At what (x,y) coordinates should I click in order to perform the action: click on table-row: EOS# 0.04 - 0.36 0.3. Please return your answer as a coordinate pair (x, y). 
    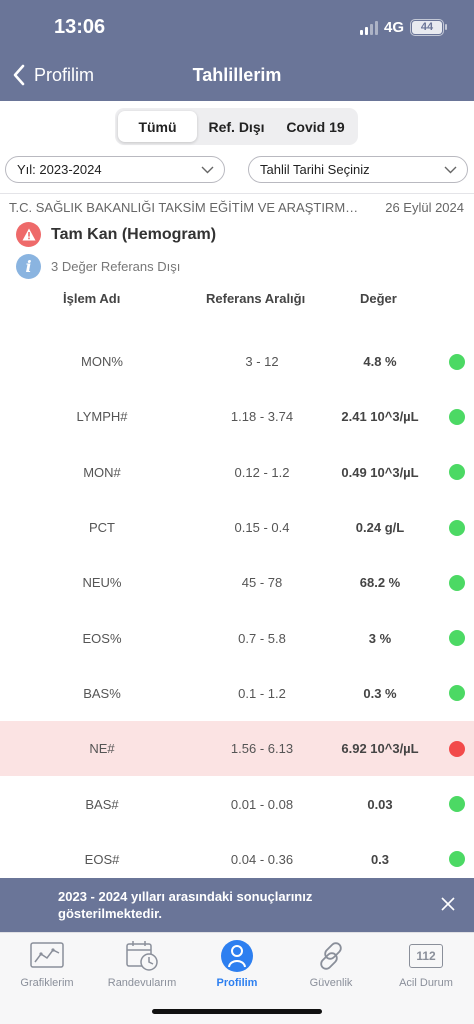
    Looking at the image, I should click on (237, 859).